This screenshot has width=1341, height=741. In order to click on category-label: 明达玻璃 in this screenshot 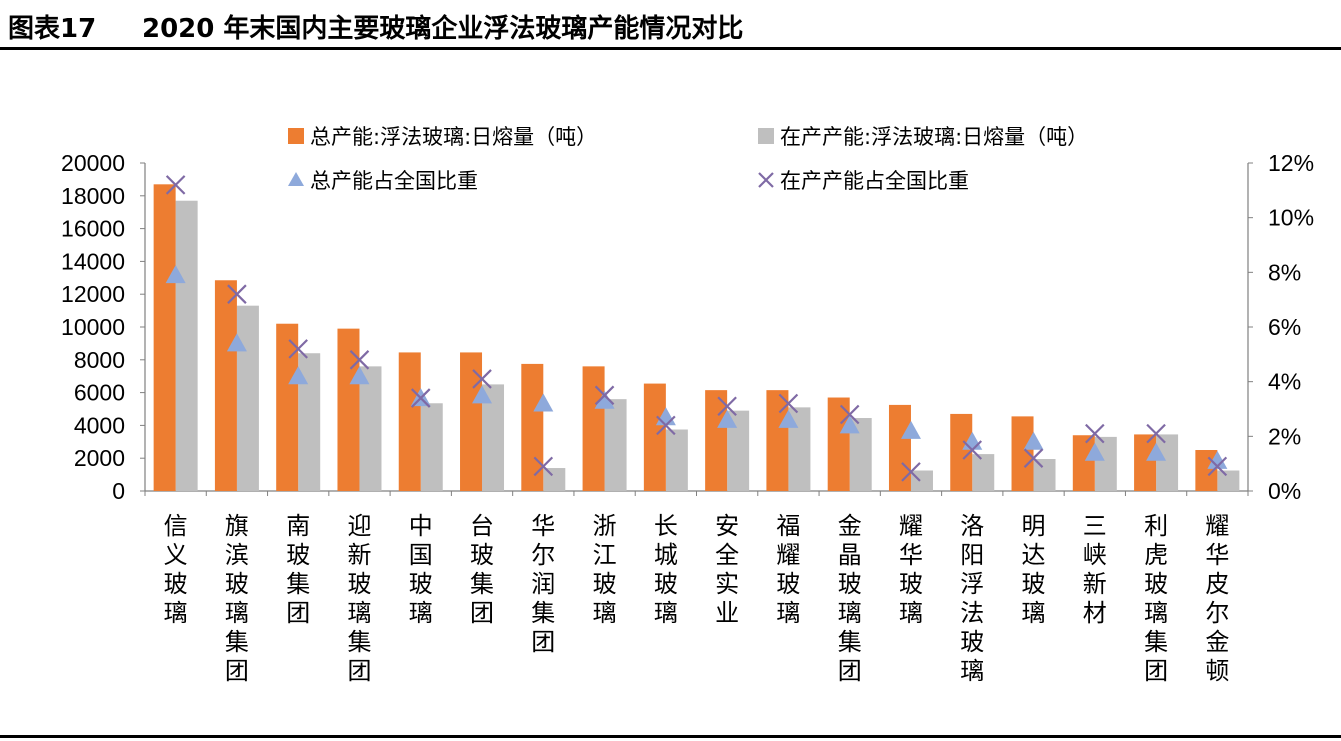, I will do `click(1034, 569)`.